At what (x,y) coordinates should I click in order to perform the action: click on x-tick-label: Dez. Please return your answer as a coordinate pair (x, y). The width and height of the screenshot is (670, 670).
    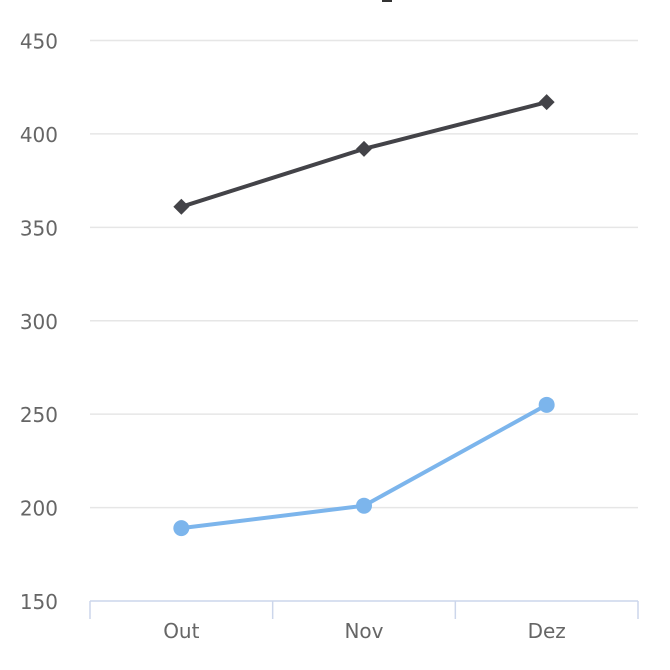
    Looking at the image, I should click on (547, 631).